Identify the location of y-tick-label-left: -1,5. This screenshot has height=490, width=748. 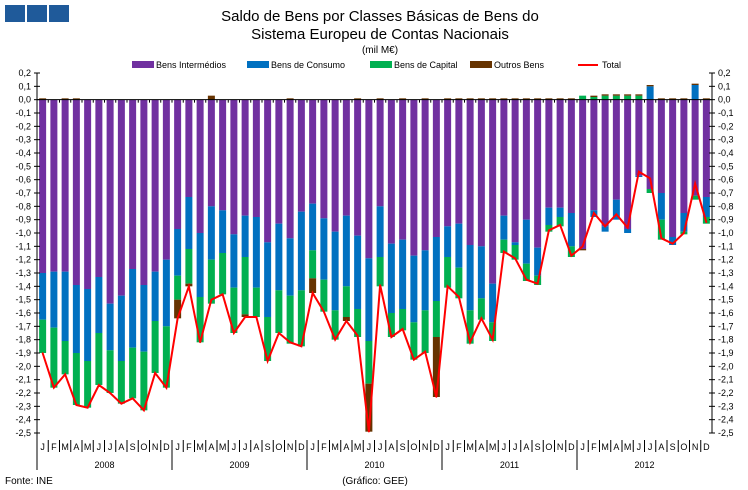
(23, 300).